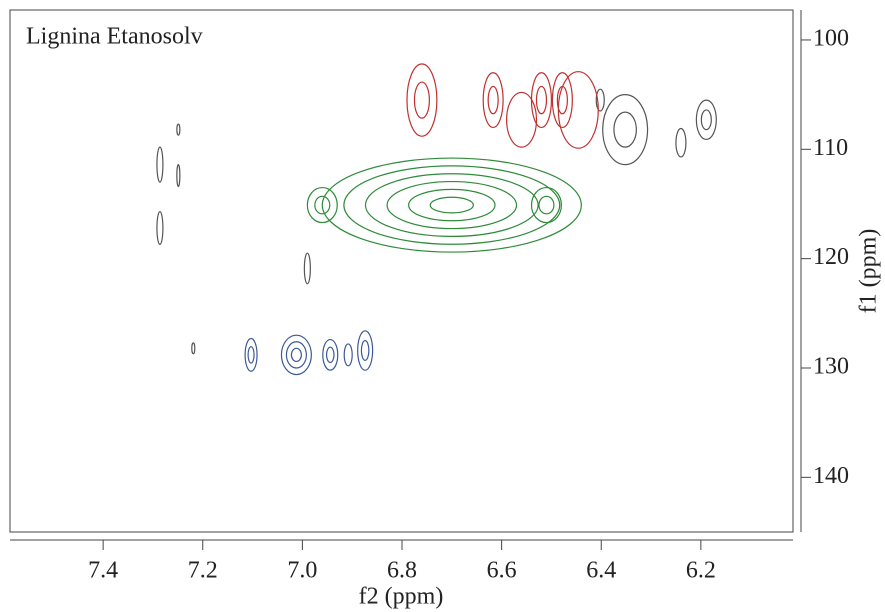 The width and height of the screenshot is (885, 612). Describe the element at coordinates (114, 37) in the screenshot. I see `chart-title: Lignina Etanosolv` at that location.